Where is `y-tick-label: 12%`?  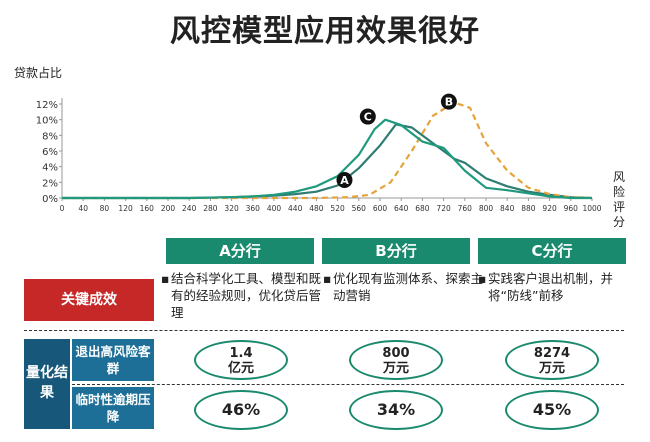 y-tick-label: 12% is located at coordinates (47, 105).